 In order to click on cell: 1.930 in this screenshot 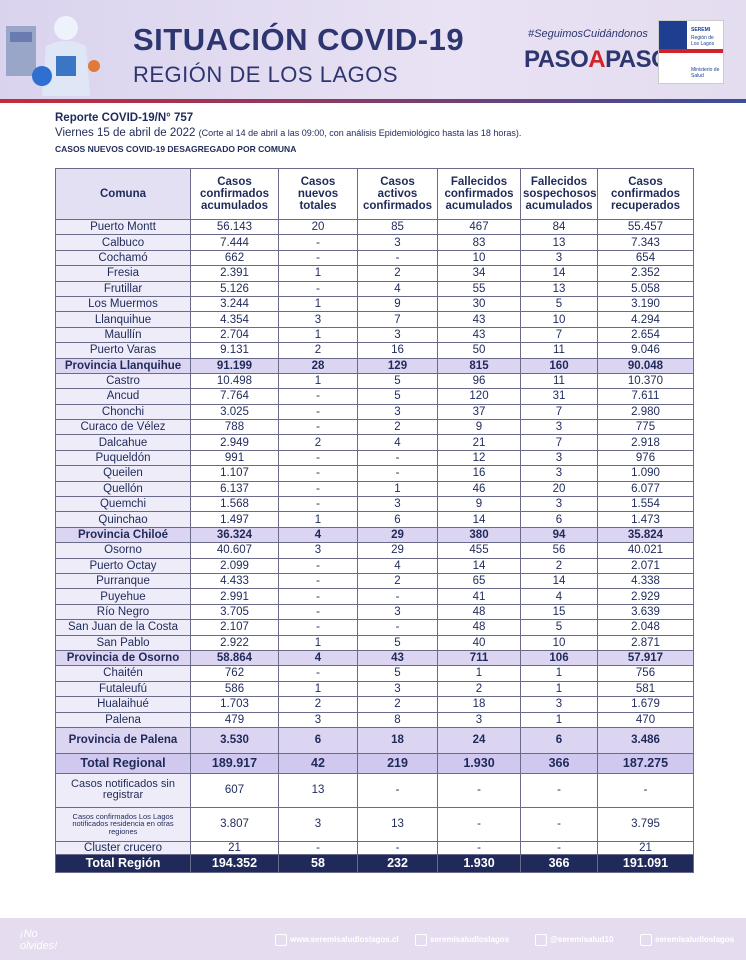, I will do `click(479, 763)`.